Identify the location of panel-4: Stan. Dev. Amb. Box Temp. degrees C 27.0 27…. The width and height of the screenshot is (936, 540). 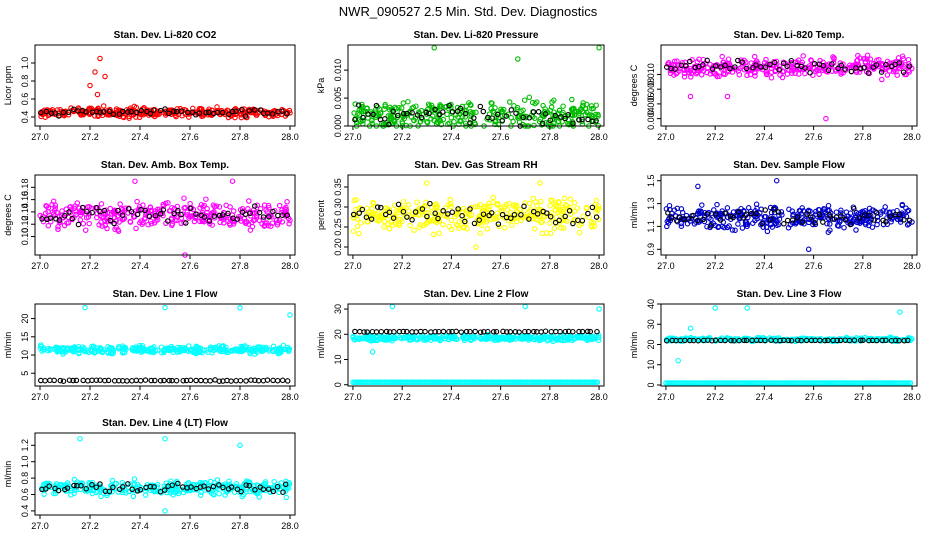
(151, 215).